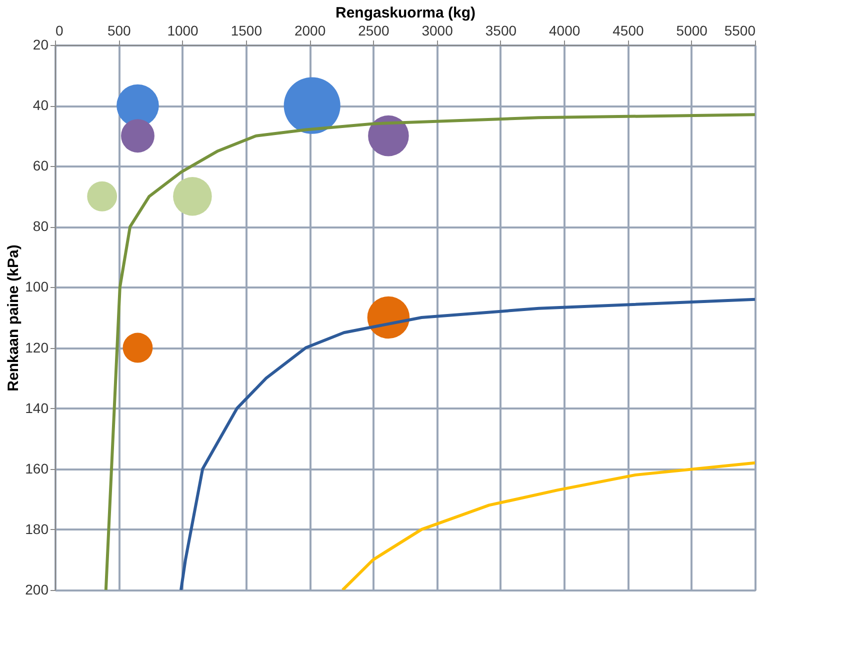 The width and height of the screenshot is (863, 662). What do you see at coordinates (183, 30) in the screenshot?
I see `x-tick-label: 1000` at bounding box center [183, 30].